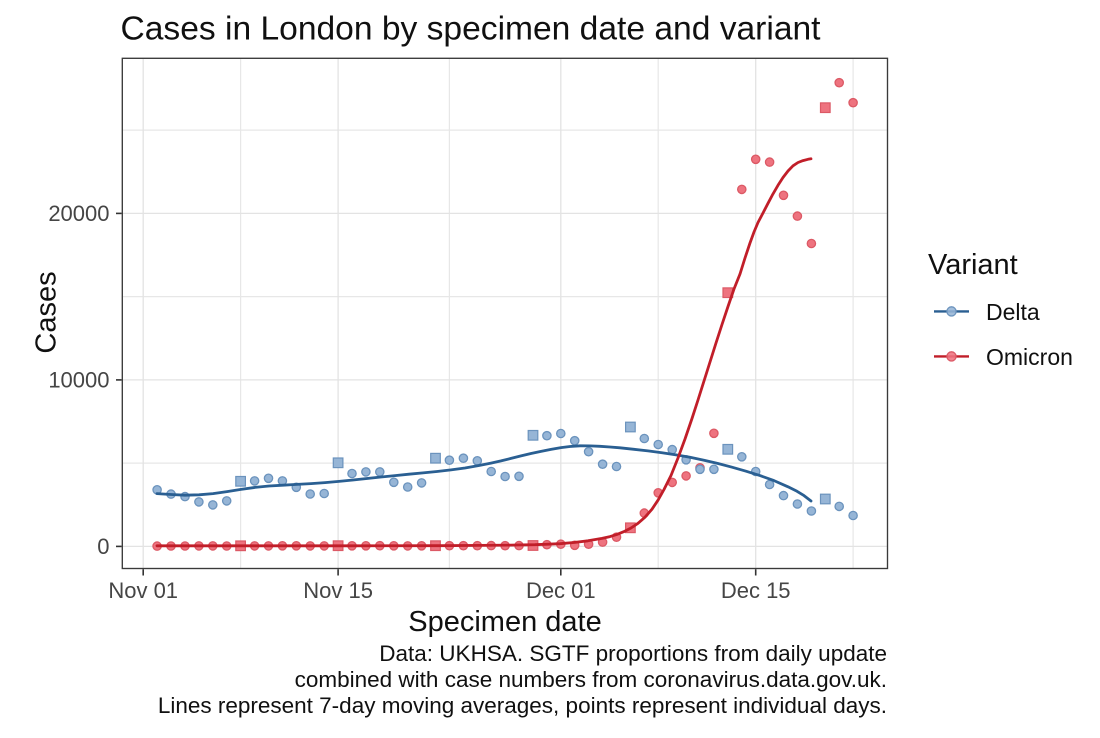 This screenshot has width=1100, height=738. I want to click on svg-text: 10000, so click(78, 380).